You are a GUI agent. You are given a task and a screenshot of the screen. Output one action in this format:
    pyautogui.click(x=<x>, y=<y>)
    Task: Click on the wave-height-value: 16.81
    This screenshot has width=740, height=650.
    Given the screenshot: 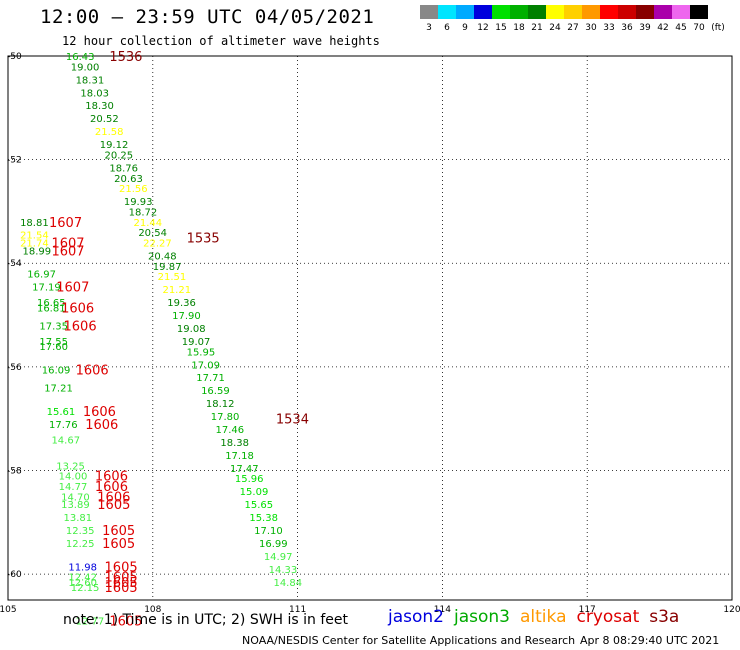 What is the action you would take?
    pyautogui.click(x=51, y=308)
    